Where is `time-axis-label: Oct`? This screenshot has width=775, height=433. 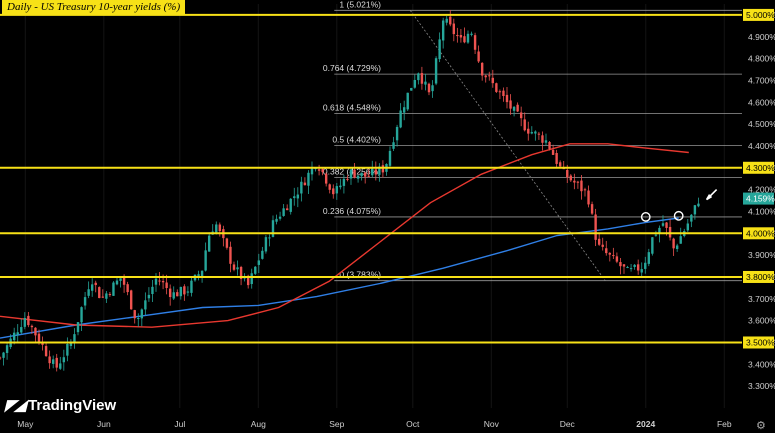 time-axis-label: Oct is located at coordinates (413, 424).